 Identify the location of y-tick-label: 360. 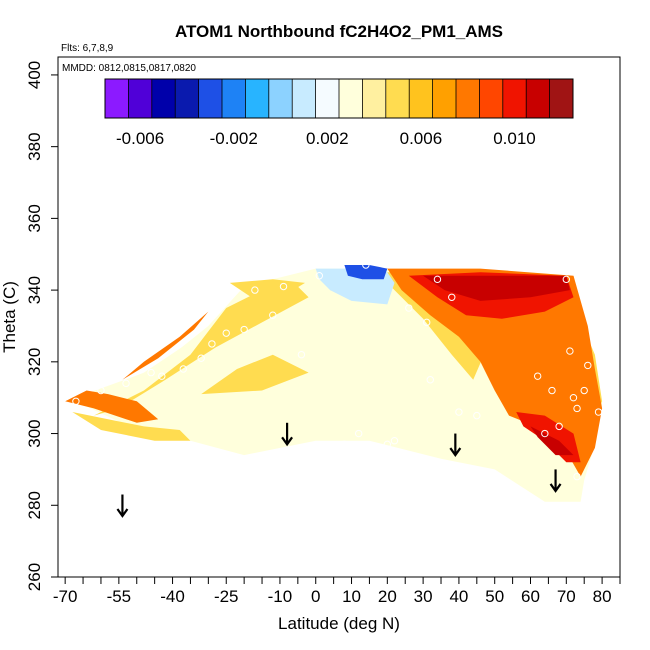
(34, 218).